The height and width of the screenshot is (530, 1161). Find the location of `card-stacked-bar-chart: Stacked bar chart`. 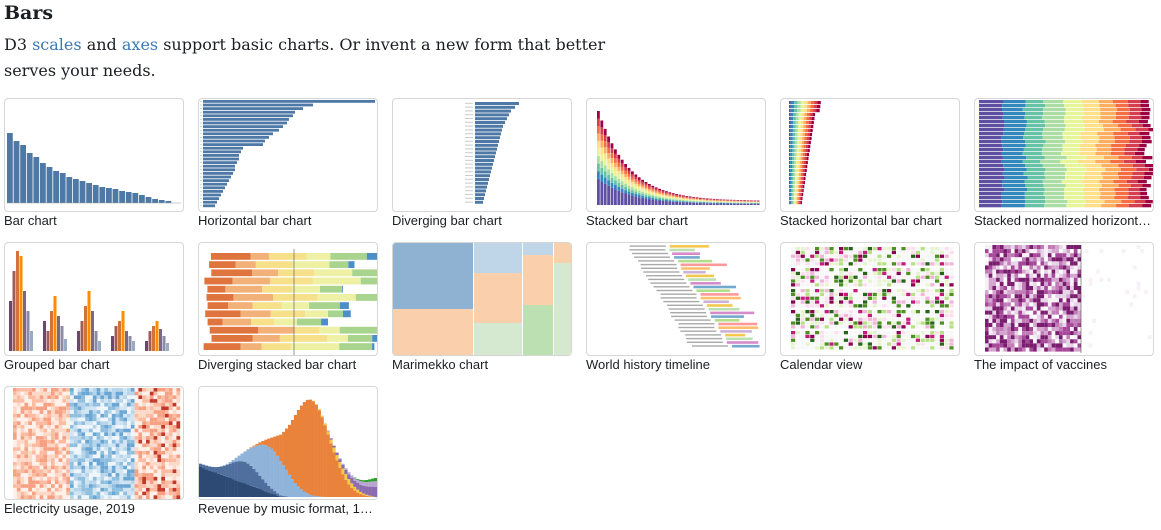

card-stacked-bar-chart: Stacked bar chart is located at coordinates (676, 170).